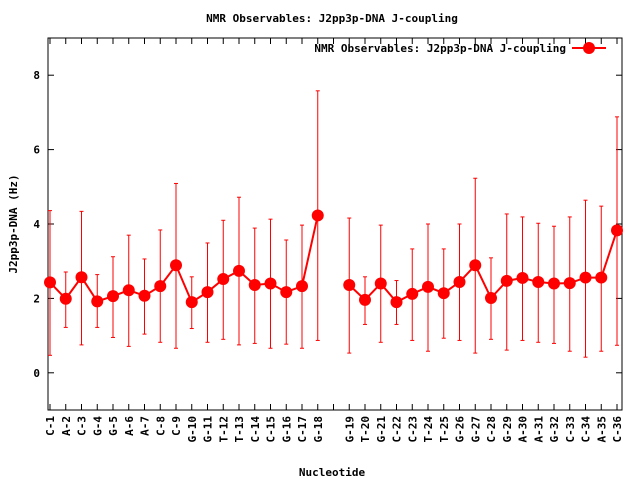 This screenshot has width=640, height=480. I want to click on x-tick-label: T-24, so click(428, 429).